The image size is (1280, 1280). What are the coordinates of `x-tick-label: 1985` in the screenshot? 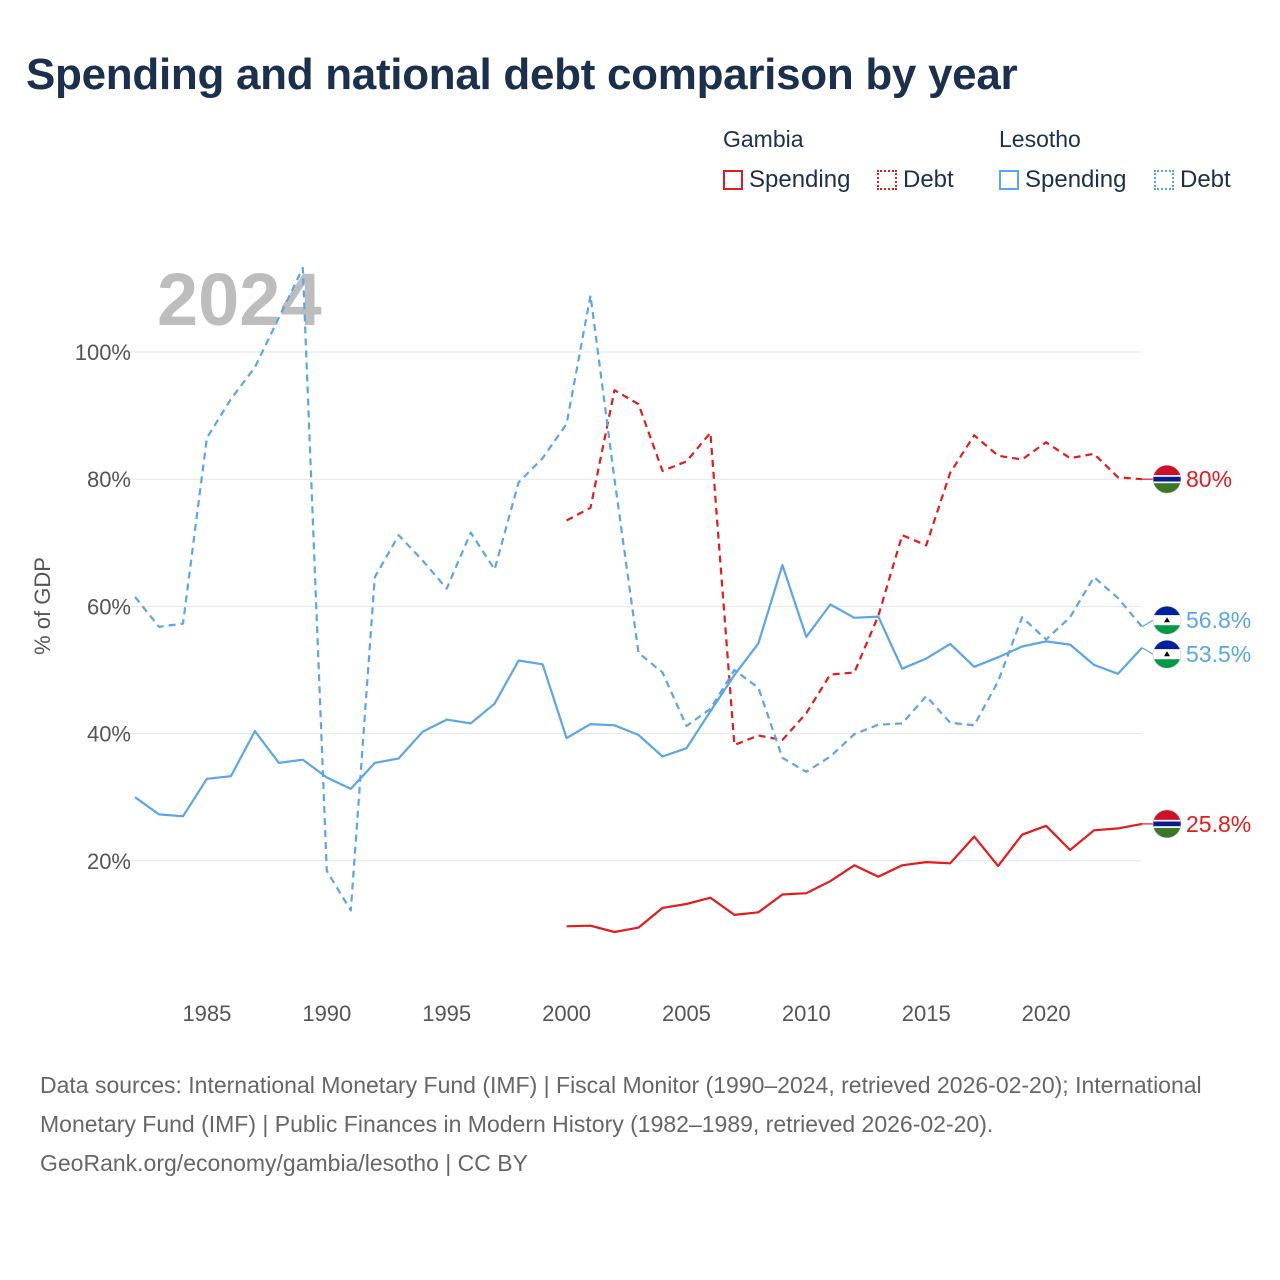 It's located at (206, 1013).